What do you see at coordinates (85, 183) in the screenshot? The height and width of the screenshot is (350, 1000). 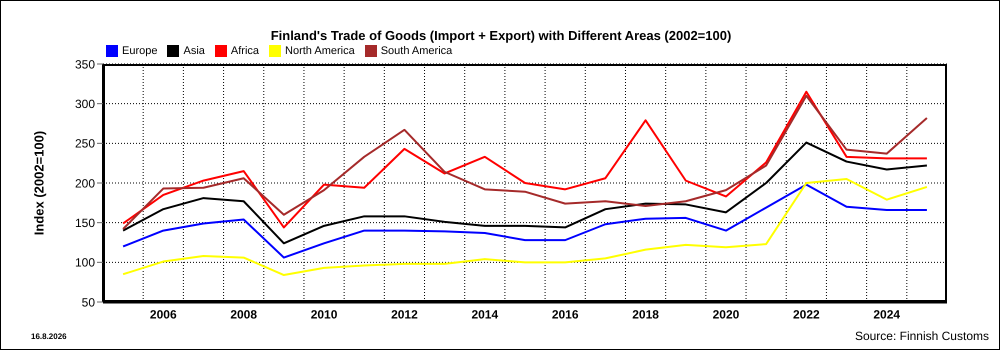 I see `y-tick-label: 200` at bounding box center [85, 183].